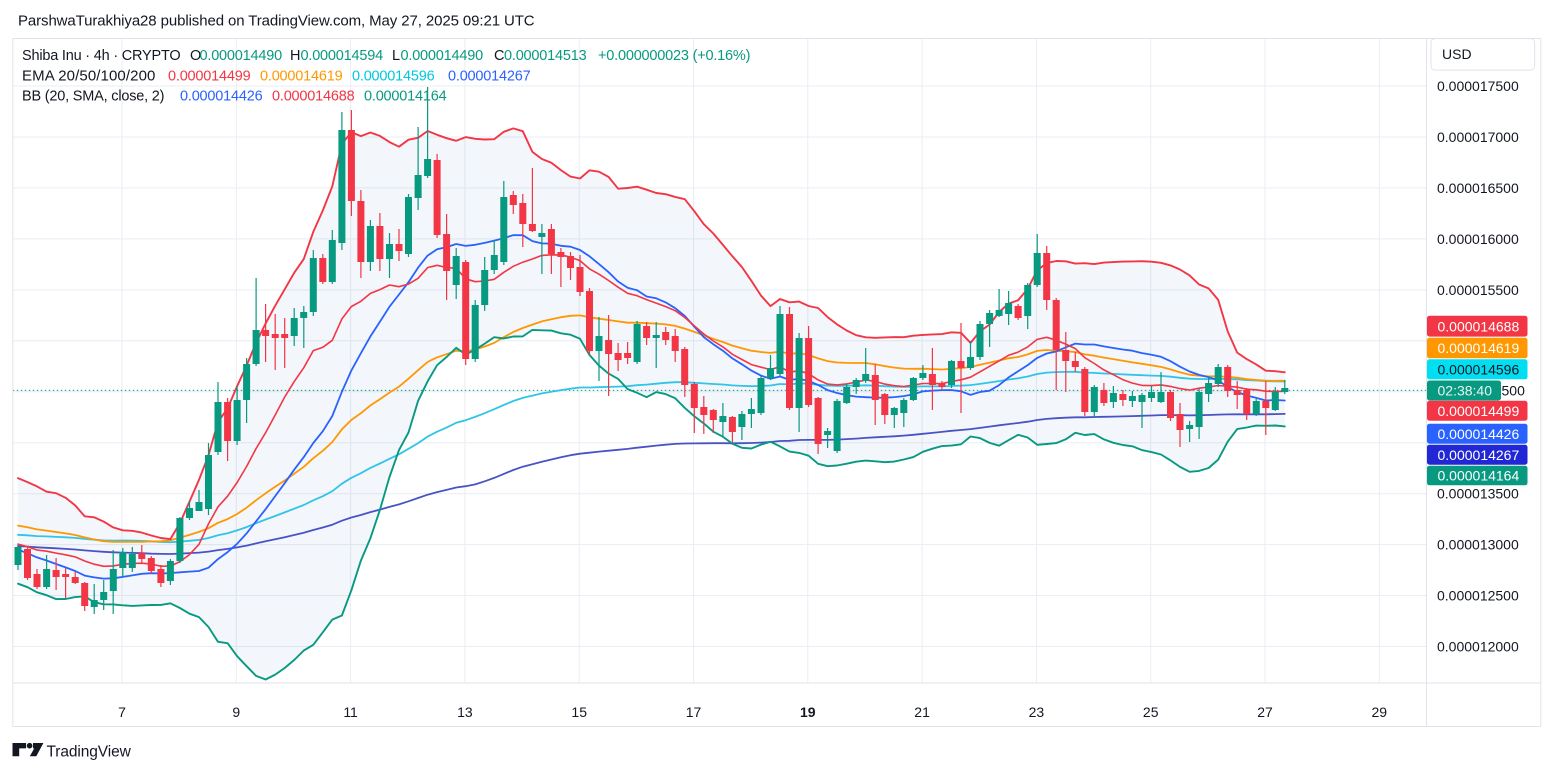  I want to click on svg-text: L, so click(396, 56).